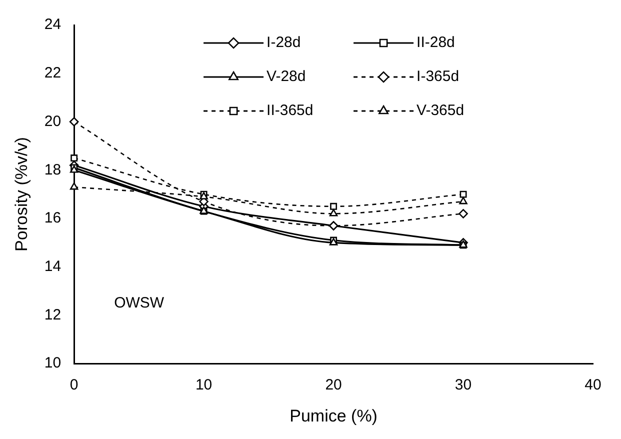 This screenshot has width=621, height=439. I want to click on annotation: OWSW, so click(139, 303).